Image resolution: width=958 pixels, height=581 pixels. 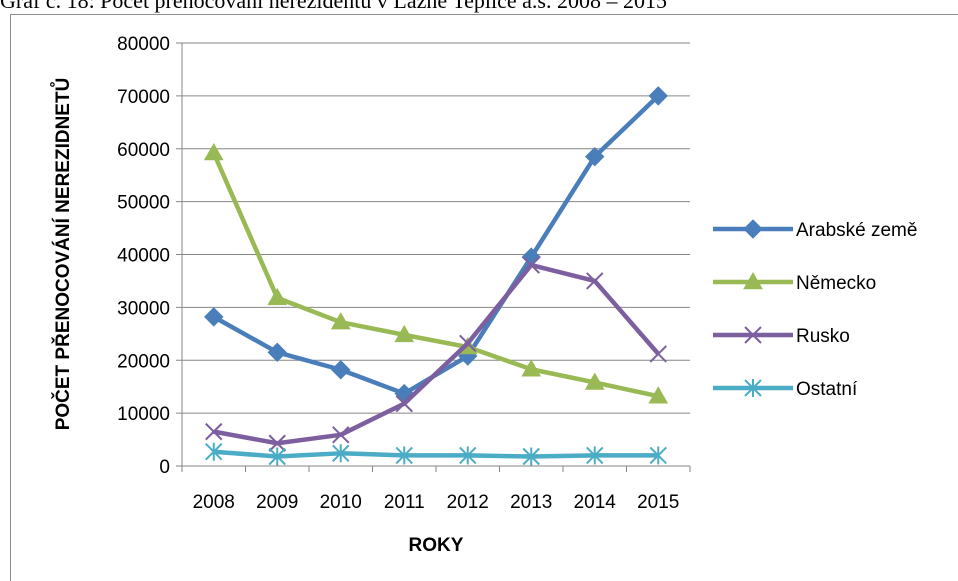 What do you see at coordinates (856, 230) in the screenshot?
I see `legend-label: Arabské země` at bounding box center [856, 230].